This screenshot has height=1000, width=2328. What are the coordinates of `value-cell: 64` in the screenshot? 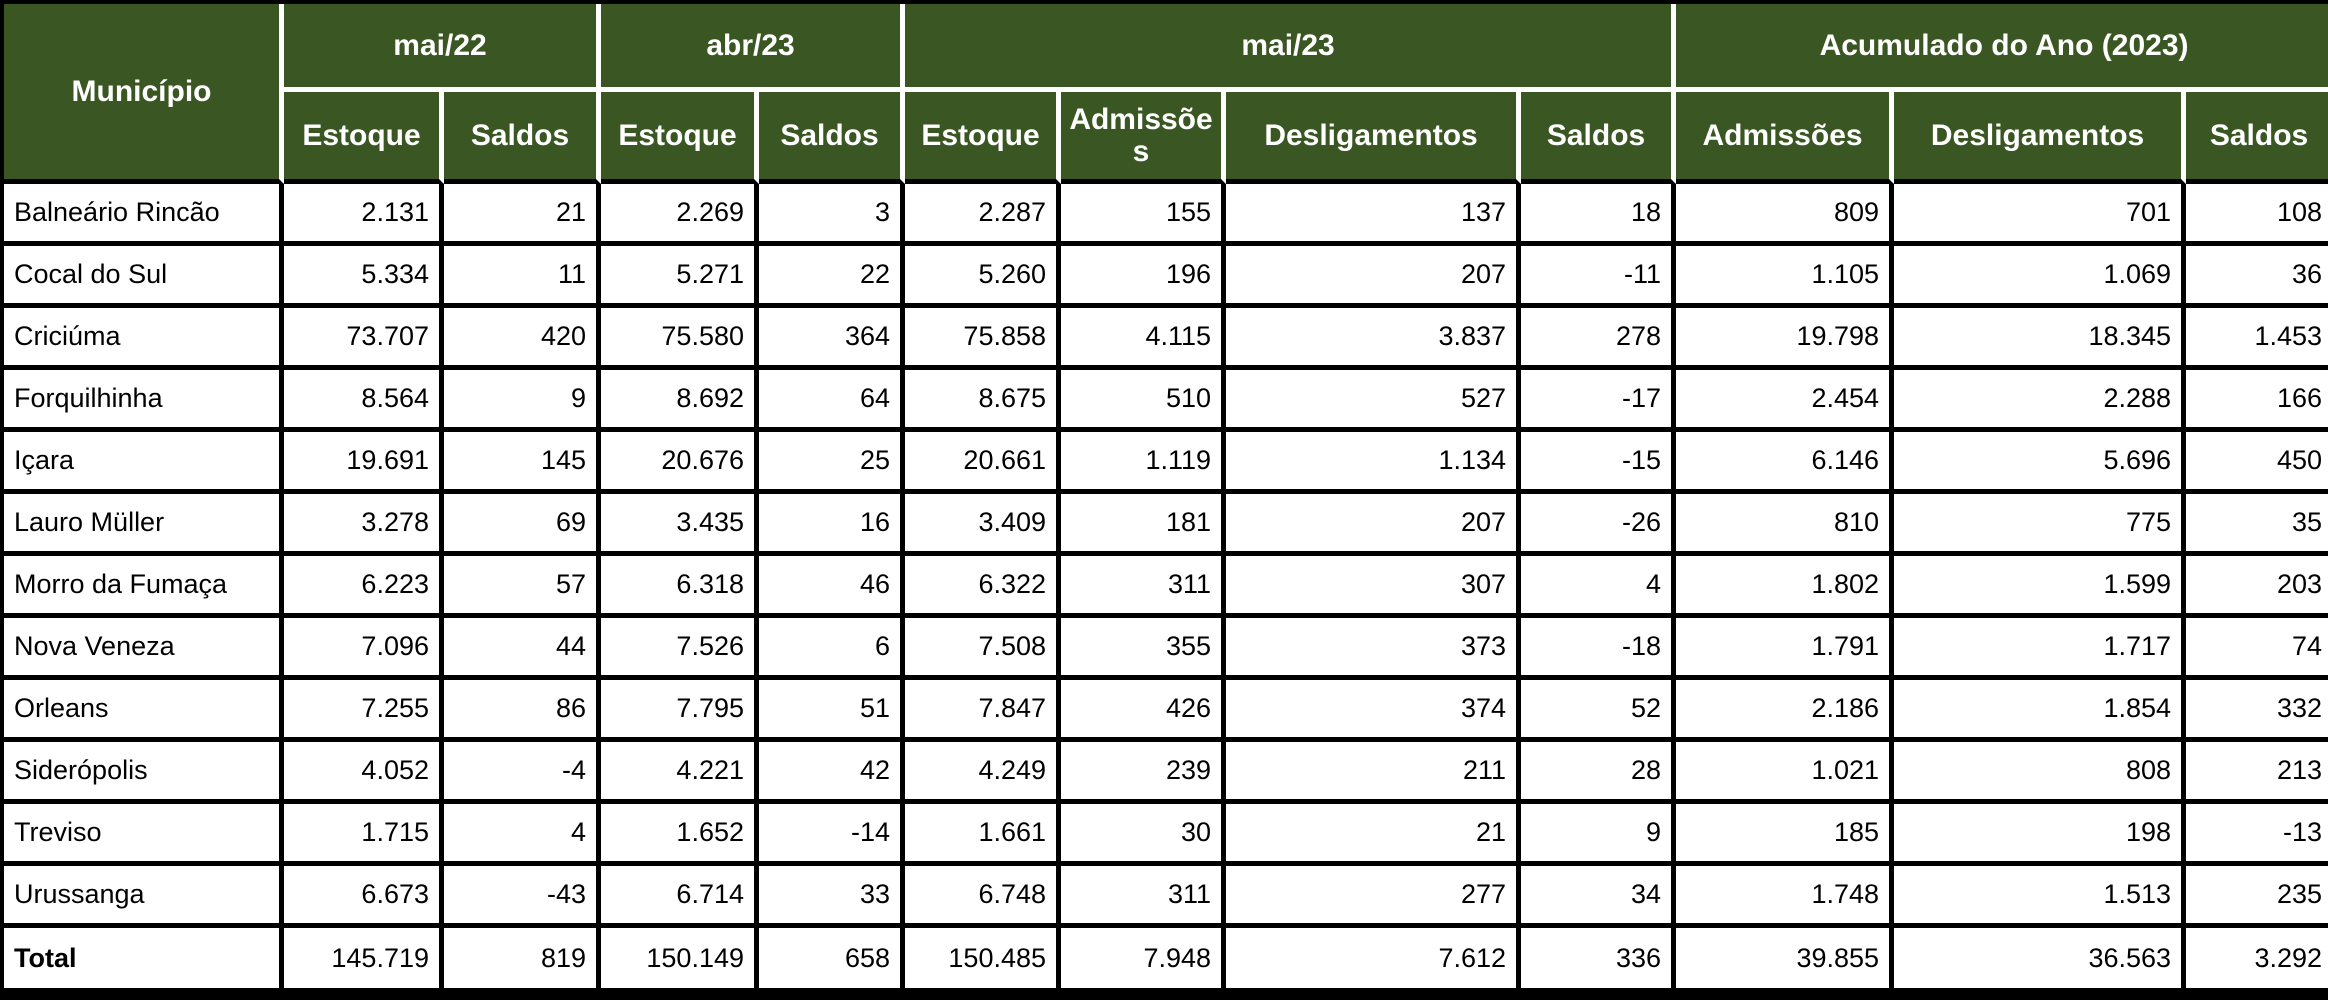 It's located at (832, 401).